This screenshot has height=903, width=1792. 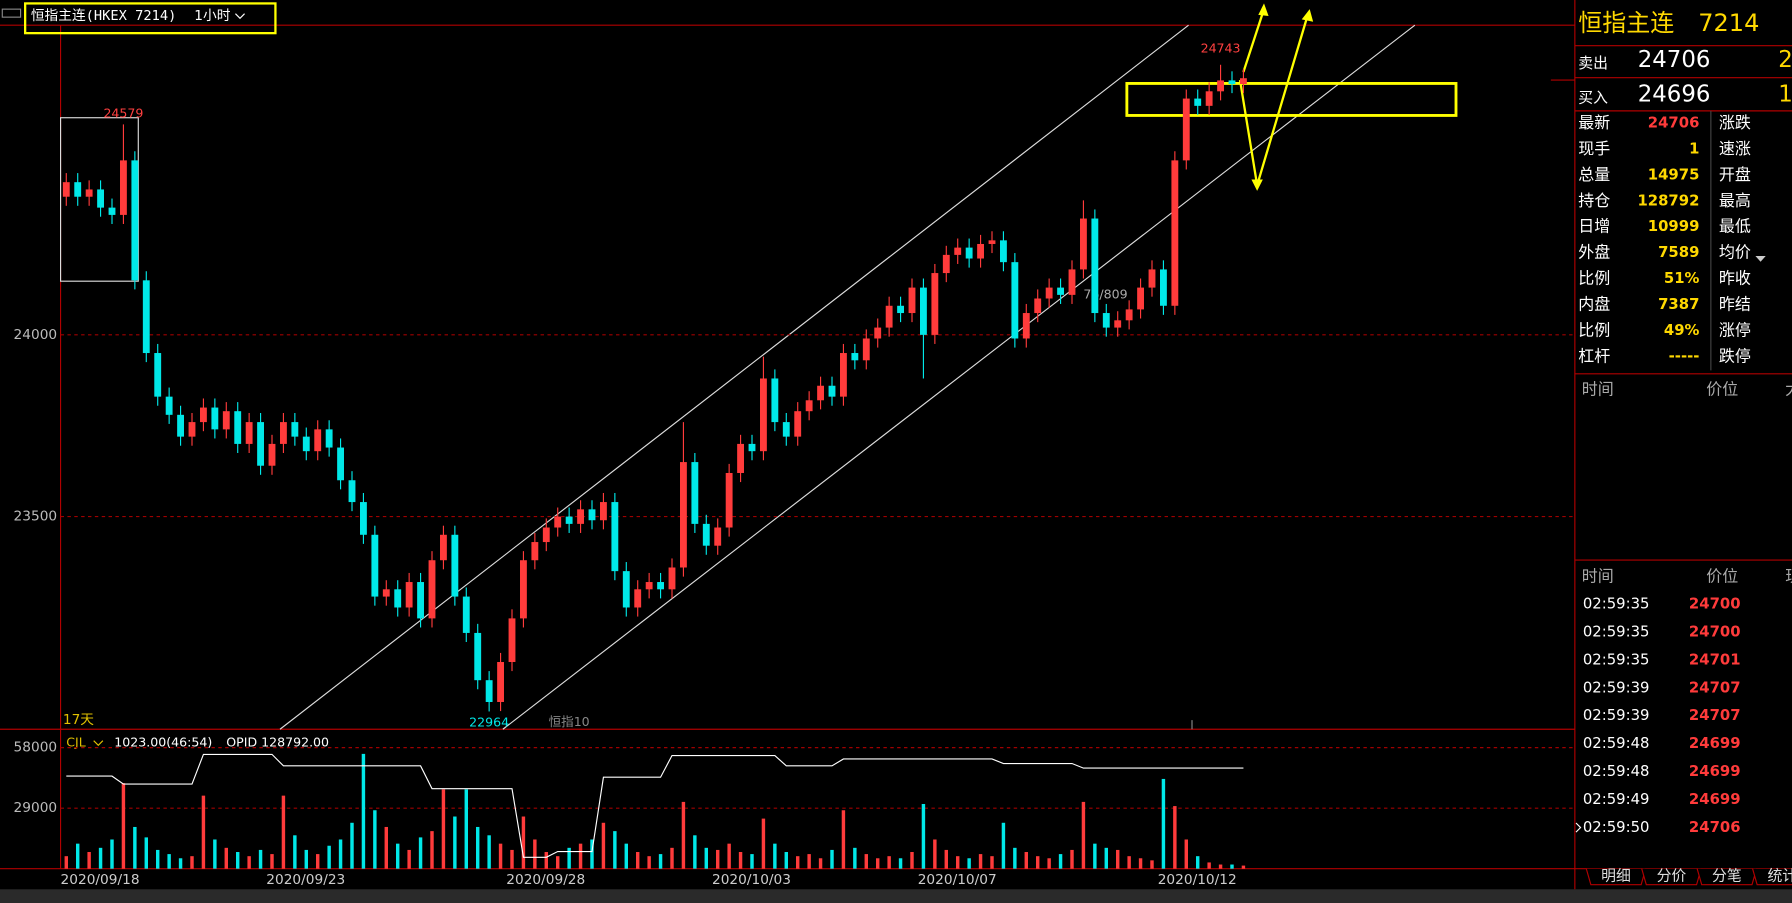 I want to click on menu-icon, so click(x=11, y=13).